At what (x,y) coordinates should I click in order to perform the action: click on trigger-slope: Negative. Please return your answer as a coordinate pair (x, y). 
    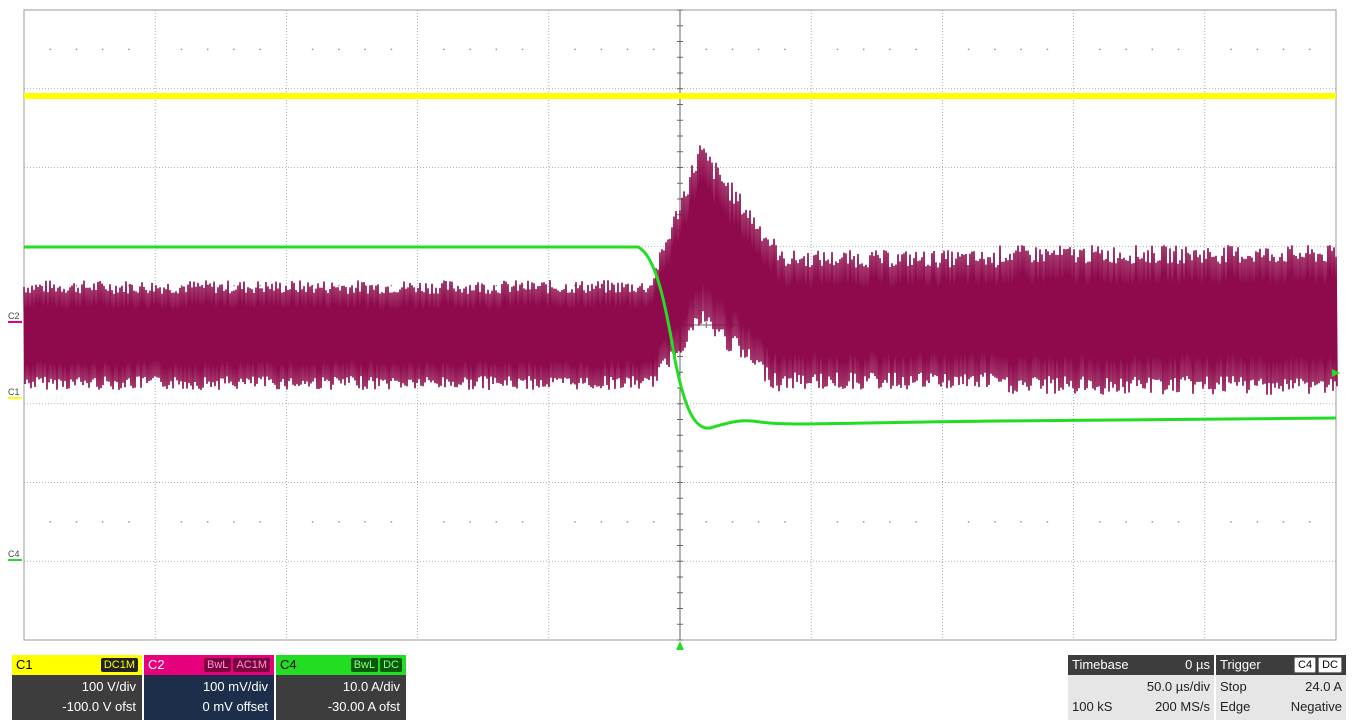
    Looking at the image, I should click on (1316, 706).